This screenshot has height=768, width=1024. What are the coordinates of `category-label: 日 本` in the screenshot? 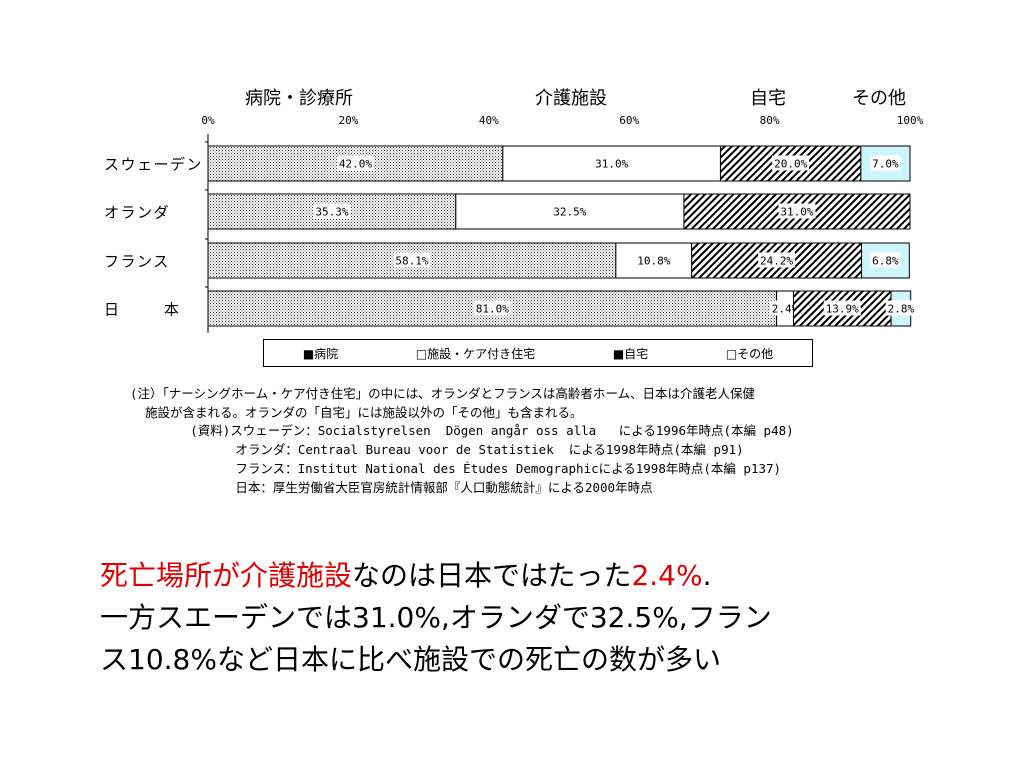 It's located at (141, 310).